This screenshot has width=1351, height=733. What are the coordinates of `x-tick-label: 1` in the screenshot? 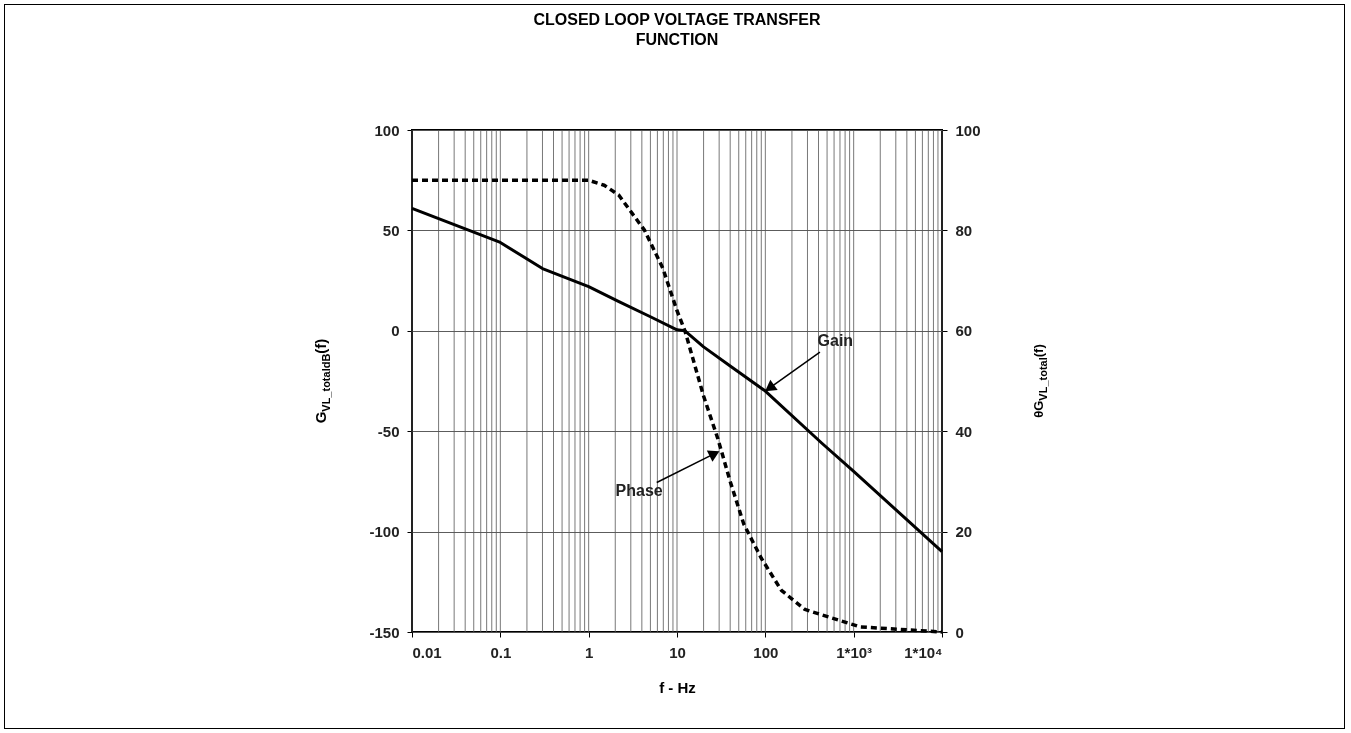 It's located at (589, 652).